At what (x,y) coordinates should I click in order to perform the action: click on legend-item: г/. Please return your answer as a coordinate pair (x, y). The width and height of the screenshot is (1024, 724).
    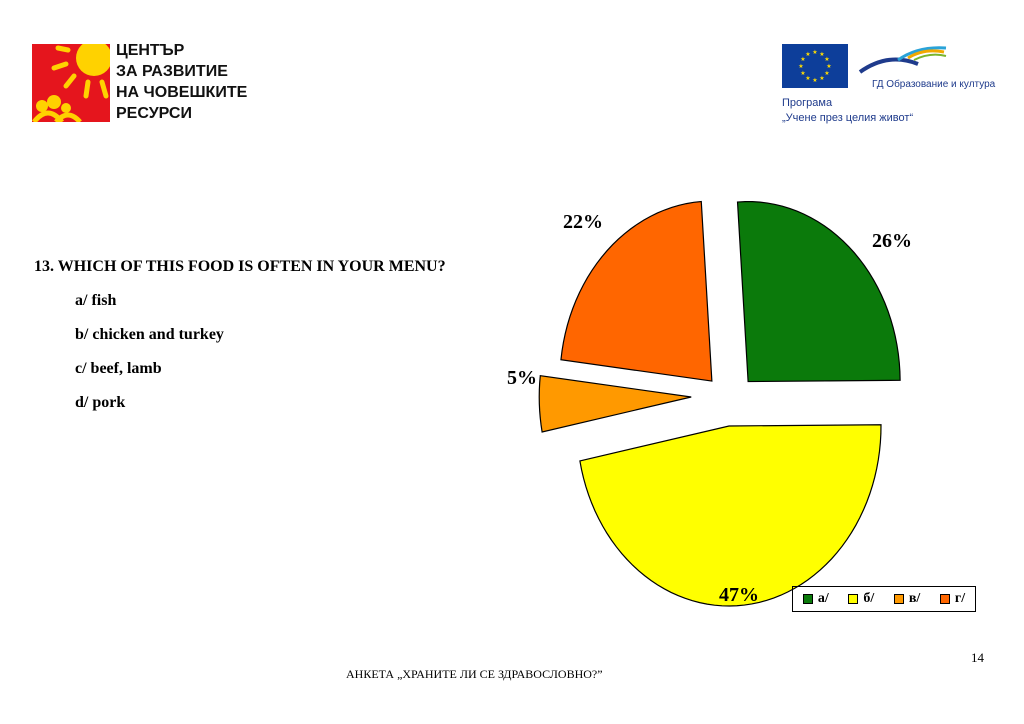
    Looking at the image, I should click on (952, 599).